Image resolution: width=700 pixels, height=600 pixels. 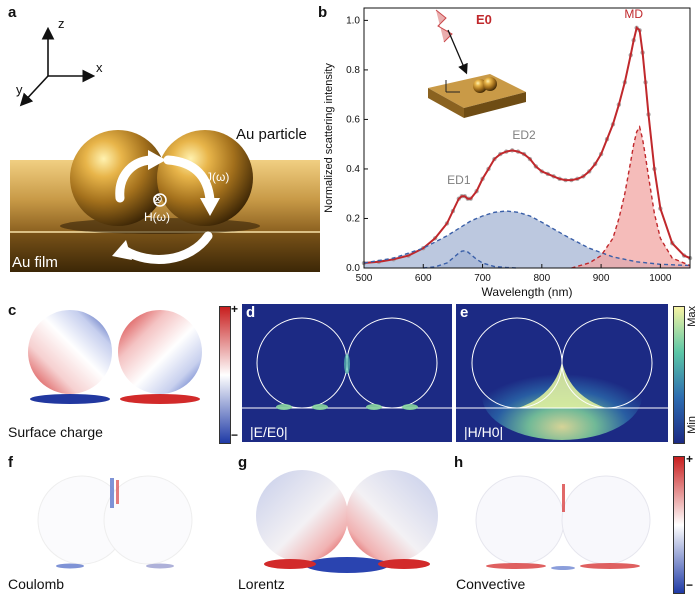 What do you see at coordinates (118, 178) in the screenshot?
I see `au-sphere-left` at bounding box center [118, 178].